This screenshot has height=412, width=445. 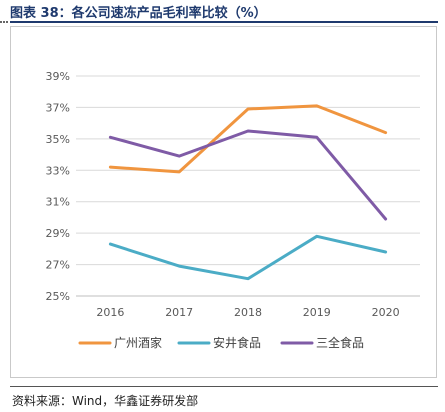 What do you see at coordinates (58, 265) in the screenshot?
I see `y-tick-label: 27%` at bounding box center [58, 265].